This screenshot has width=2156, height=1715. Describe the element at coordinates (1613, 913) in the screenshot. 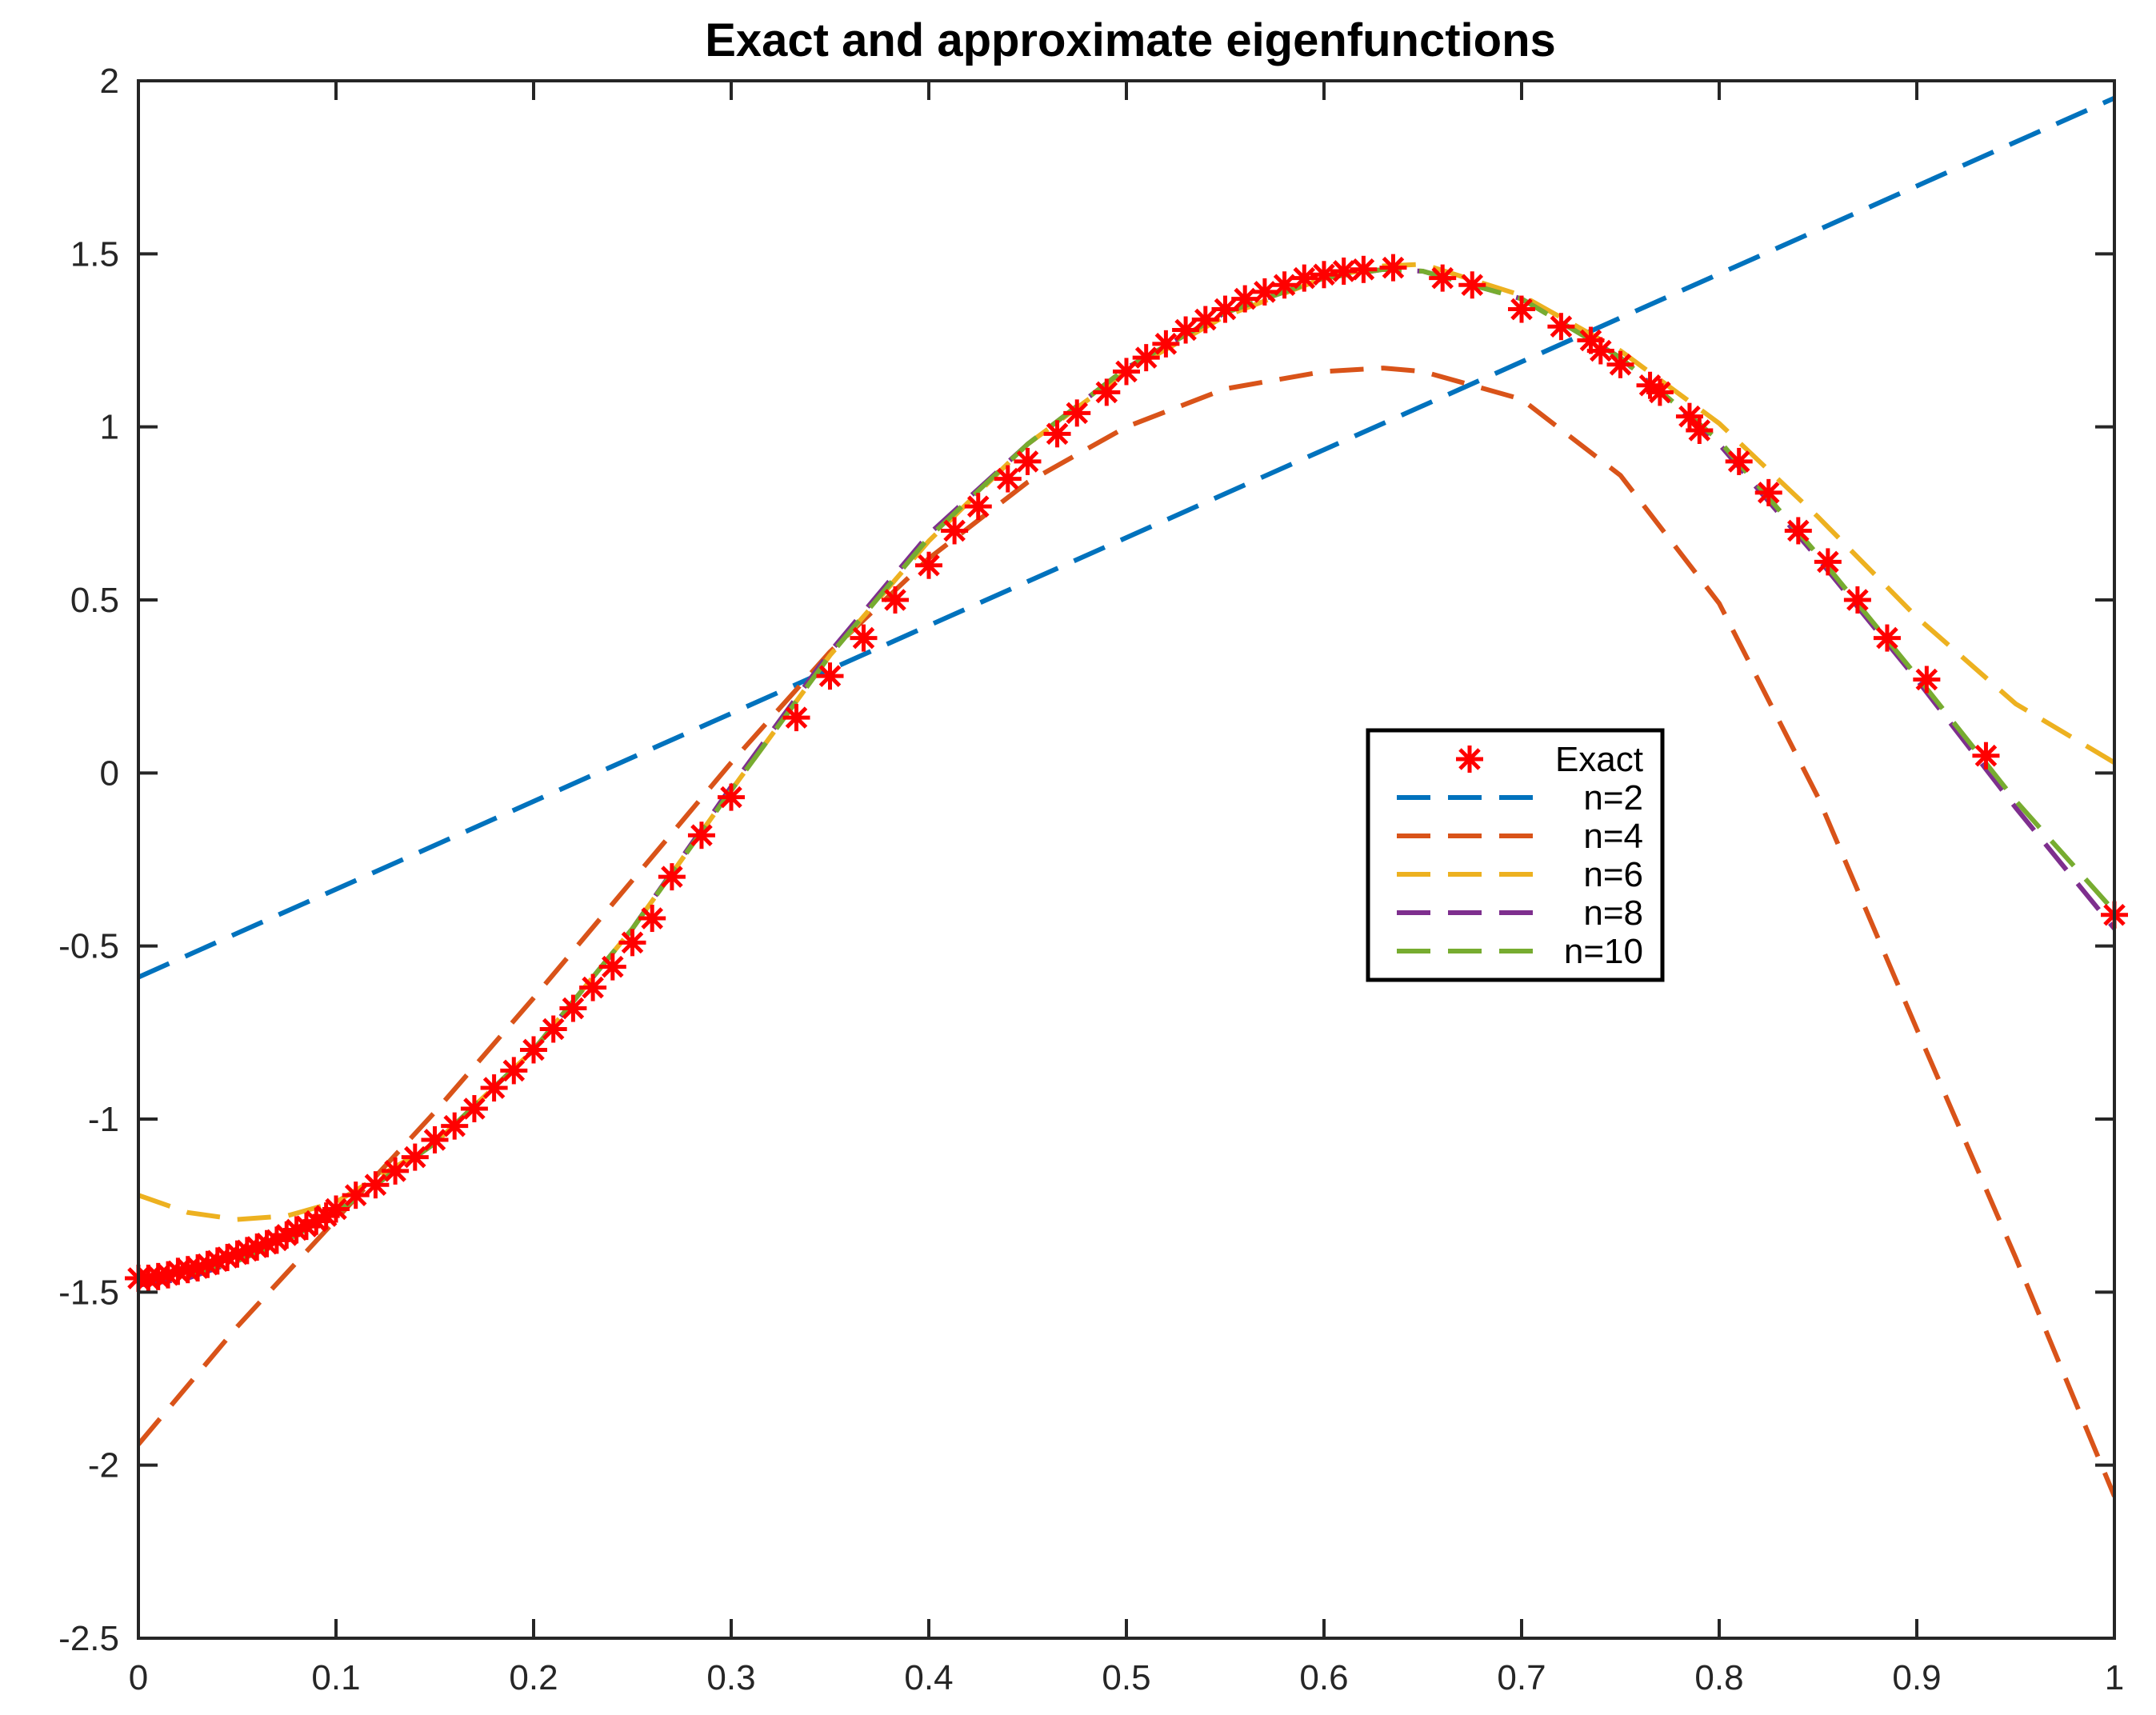

I see `legend-label: n=8` at that location.